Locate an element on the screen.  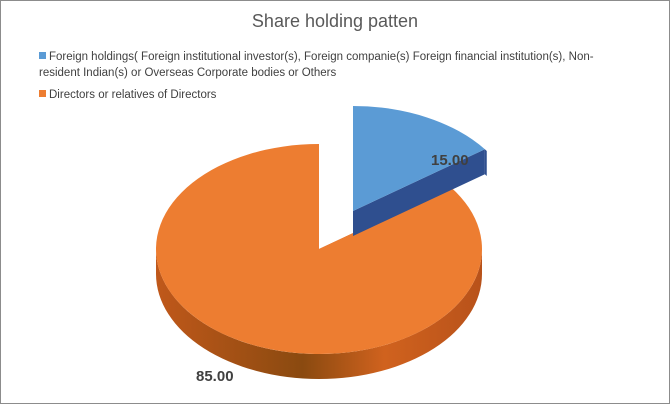
slice-side-wall is located at coordinates (485, 162).